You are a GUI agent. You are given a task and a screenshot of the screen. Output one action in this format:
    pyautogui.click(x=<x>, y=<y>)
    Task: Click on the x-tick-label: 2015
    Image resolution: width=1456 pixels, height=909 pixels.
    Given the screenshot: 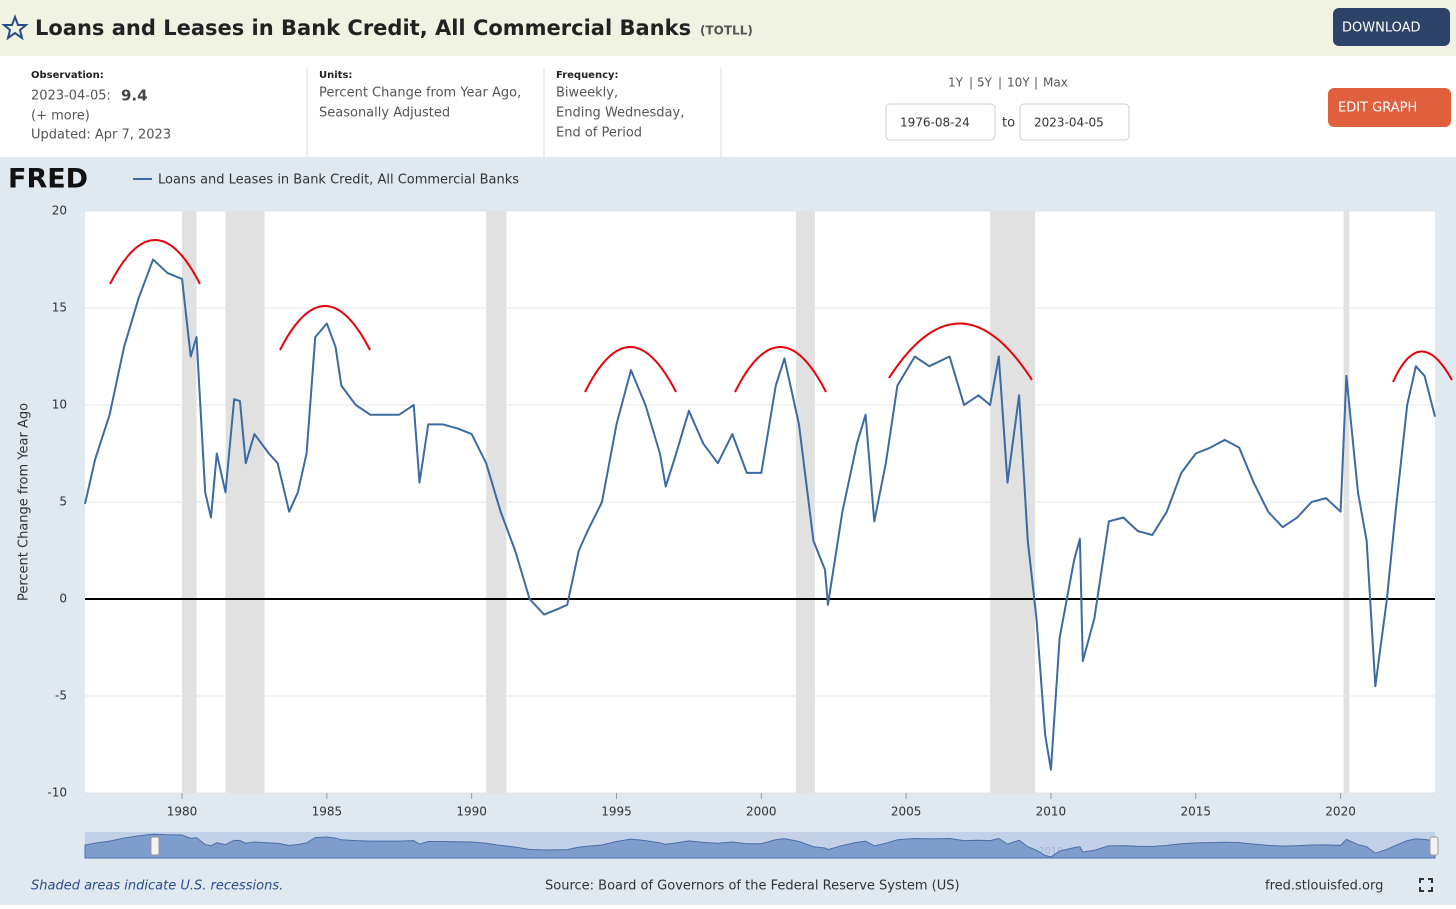 What is the action you would take?
    pyautogui.click(x=1195, y=812)
    